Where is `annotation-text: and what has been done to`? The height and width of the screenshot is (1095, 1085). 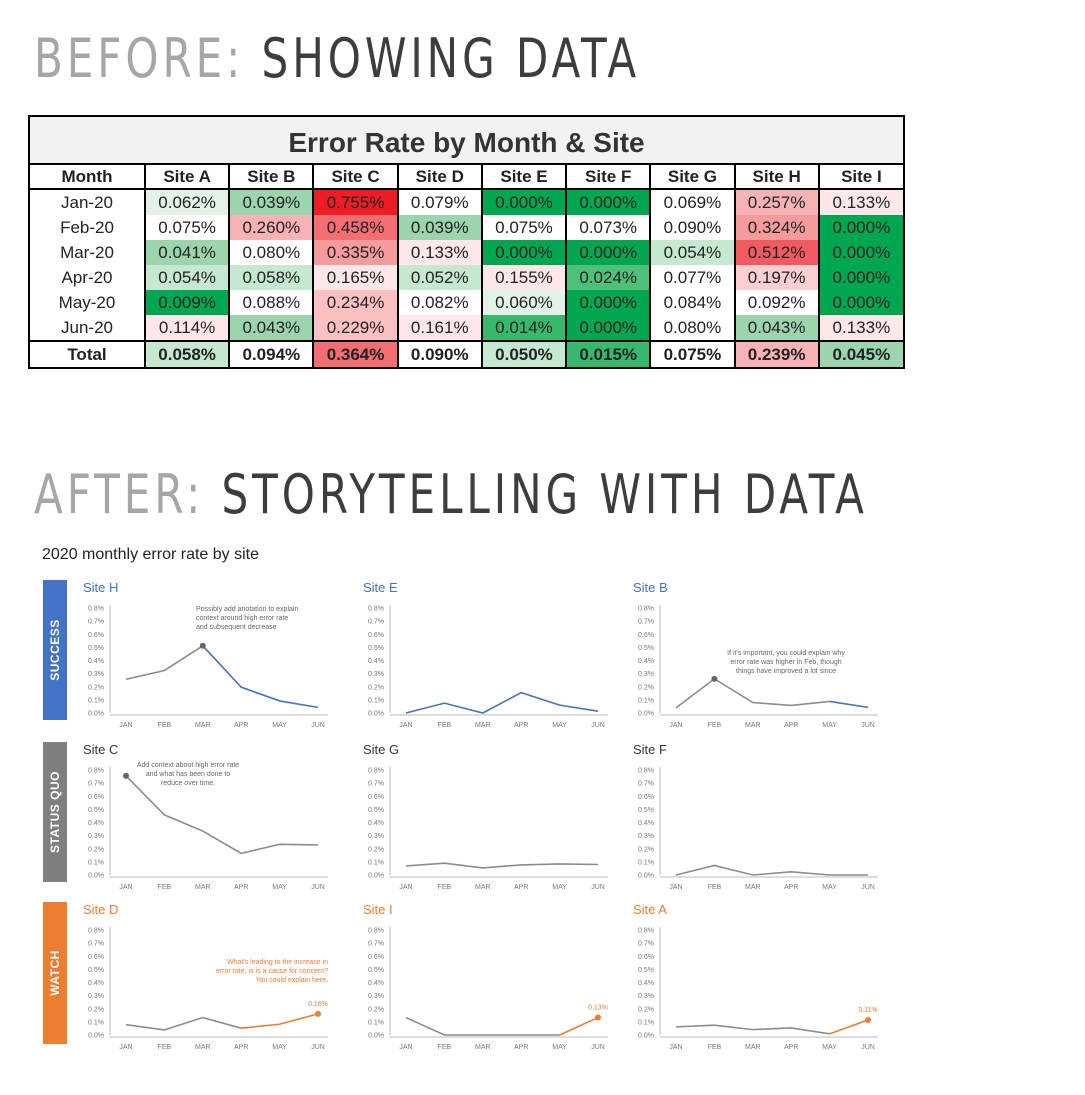 annotation-text: and what has been done to is located at coordinates (188, 774).